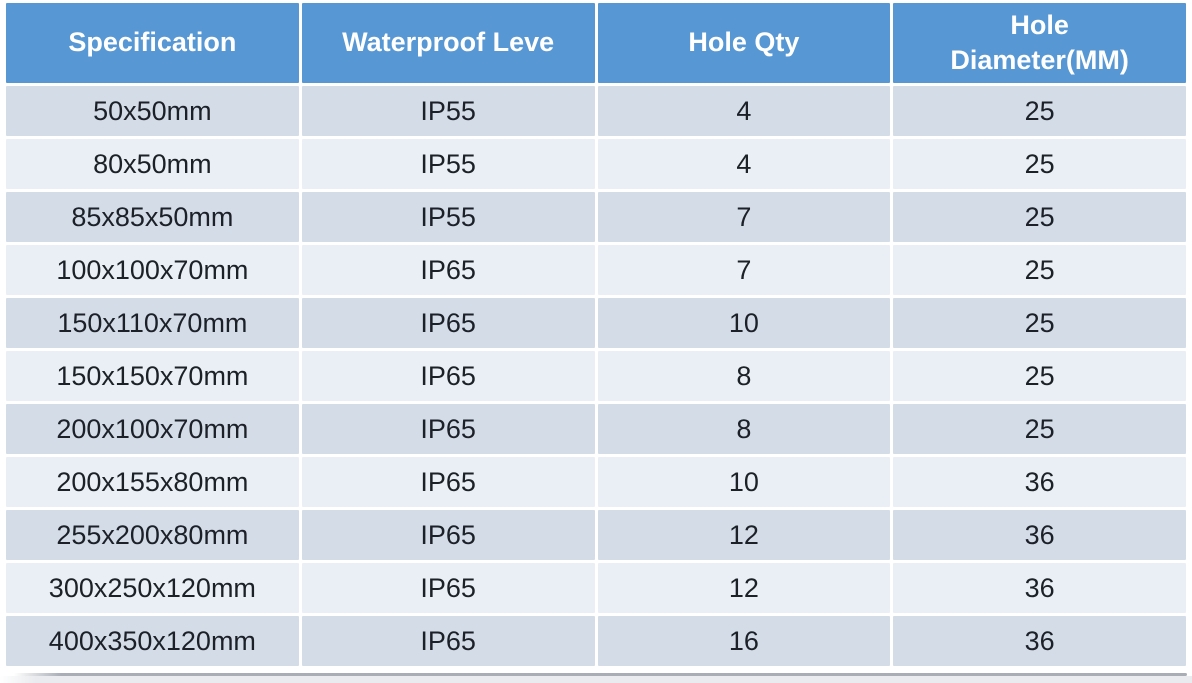 This screenshot has height=683, width=1192. Describe the element at coordinates (600, 674) in the screenshot. I see `table-shadow-line` at that location.